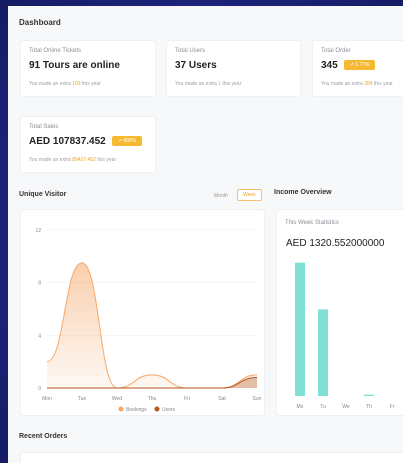  I want to click on series-area-bookings, so click(152, 325).